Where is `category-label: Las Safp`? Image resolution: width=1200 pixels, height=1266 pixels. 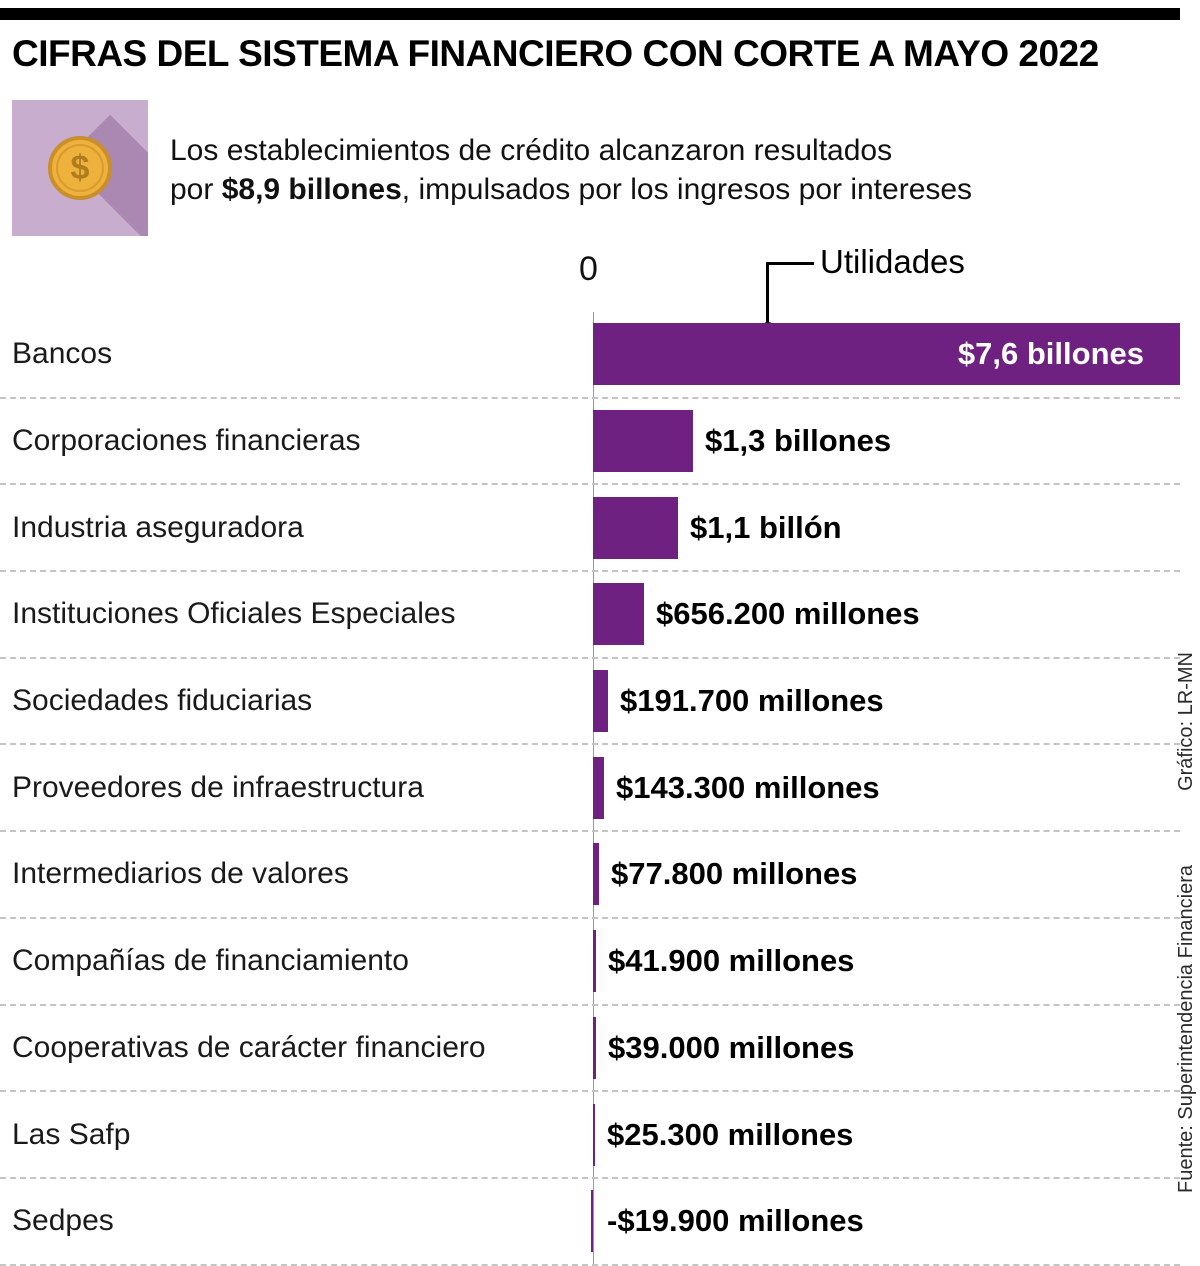 category-label: Las Safp is located at coordinates (71, 1134).